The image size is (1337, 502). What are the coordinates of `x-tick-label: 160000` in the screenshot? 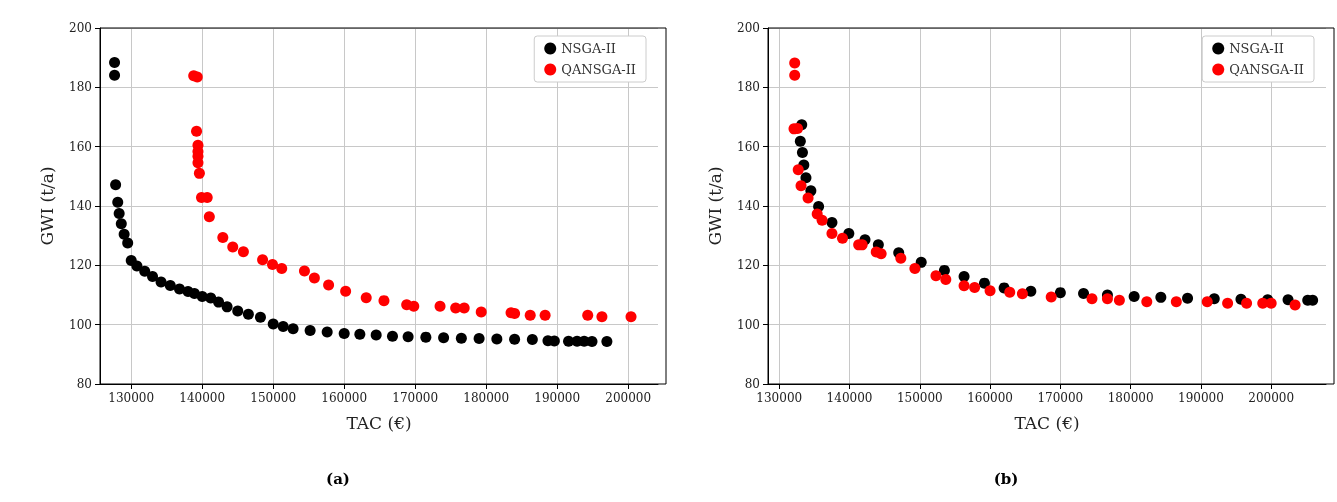 It's located at (344, 398).